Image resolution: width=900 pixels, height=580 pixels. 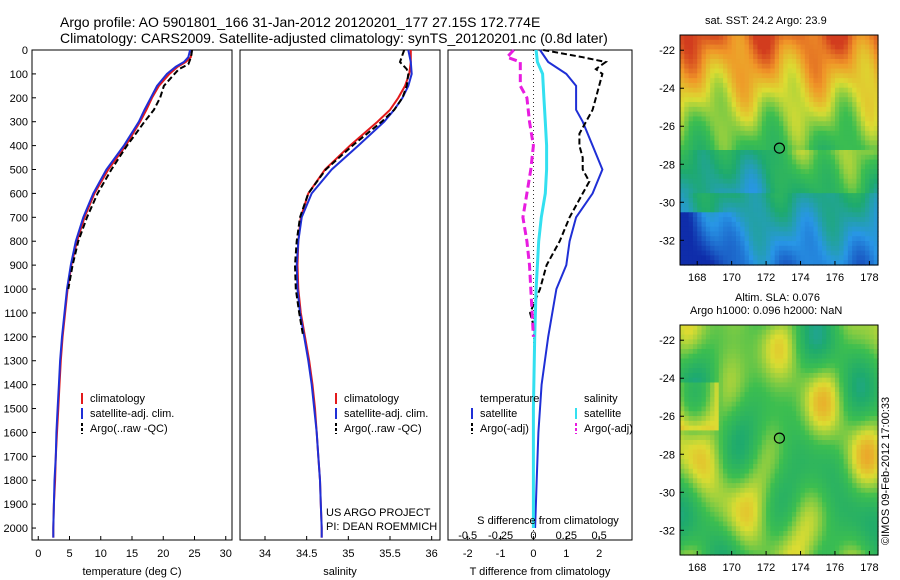 I want to click on x-tick-label: 35, so click(x=348, y=554).